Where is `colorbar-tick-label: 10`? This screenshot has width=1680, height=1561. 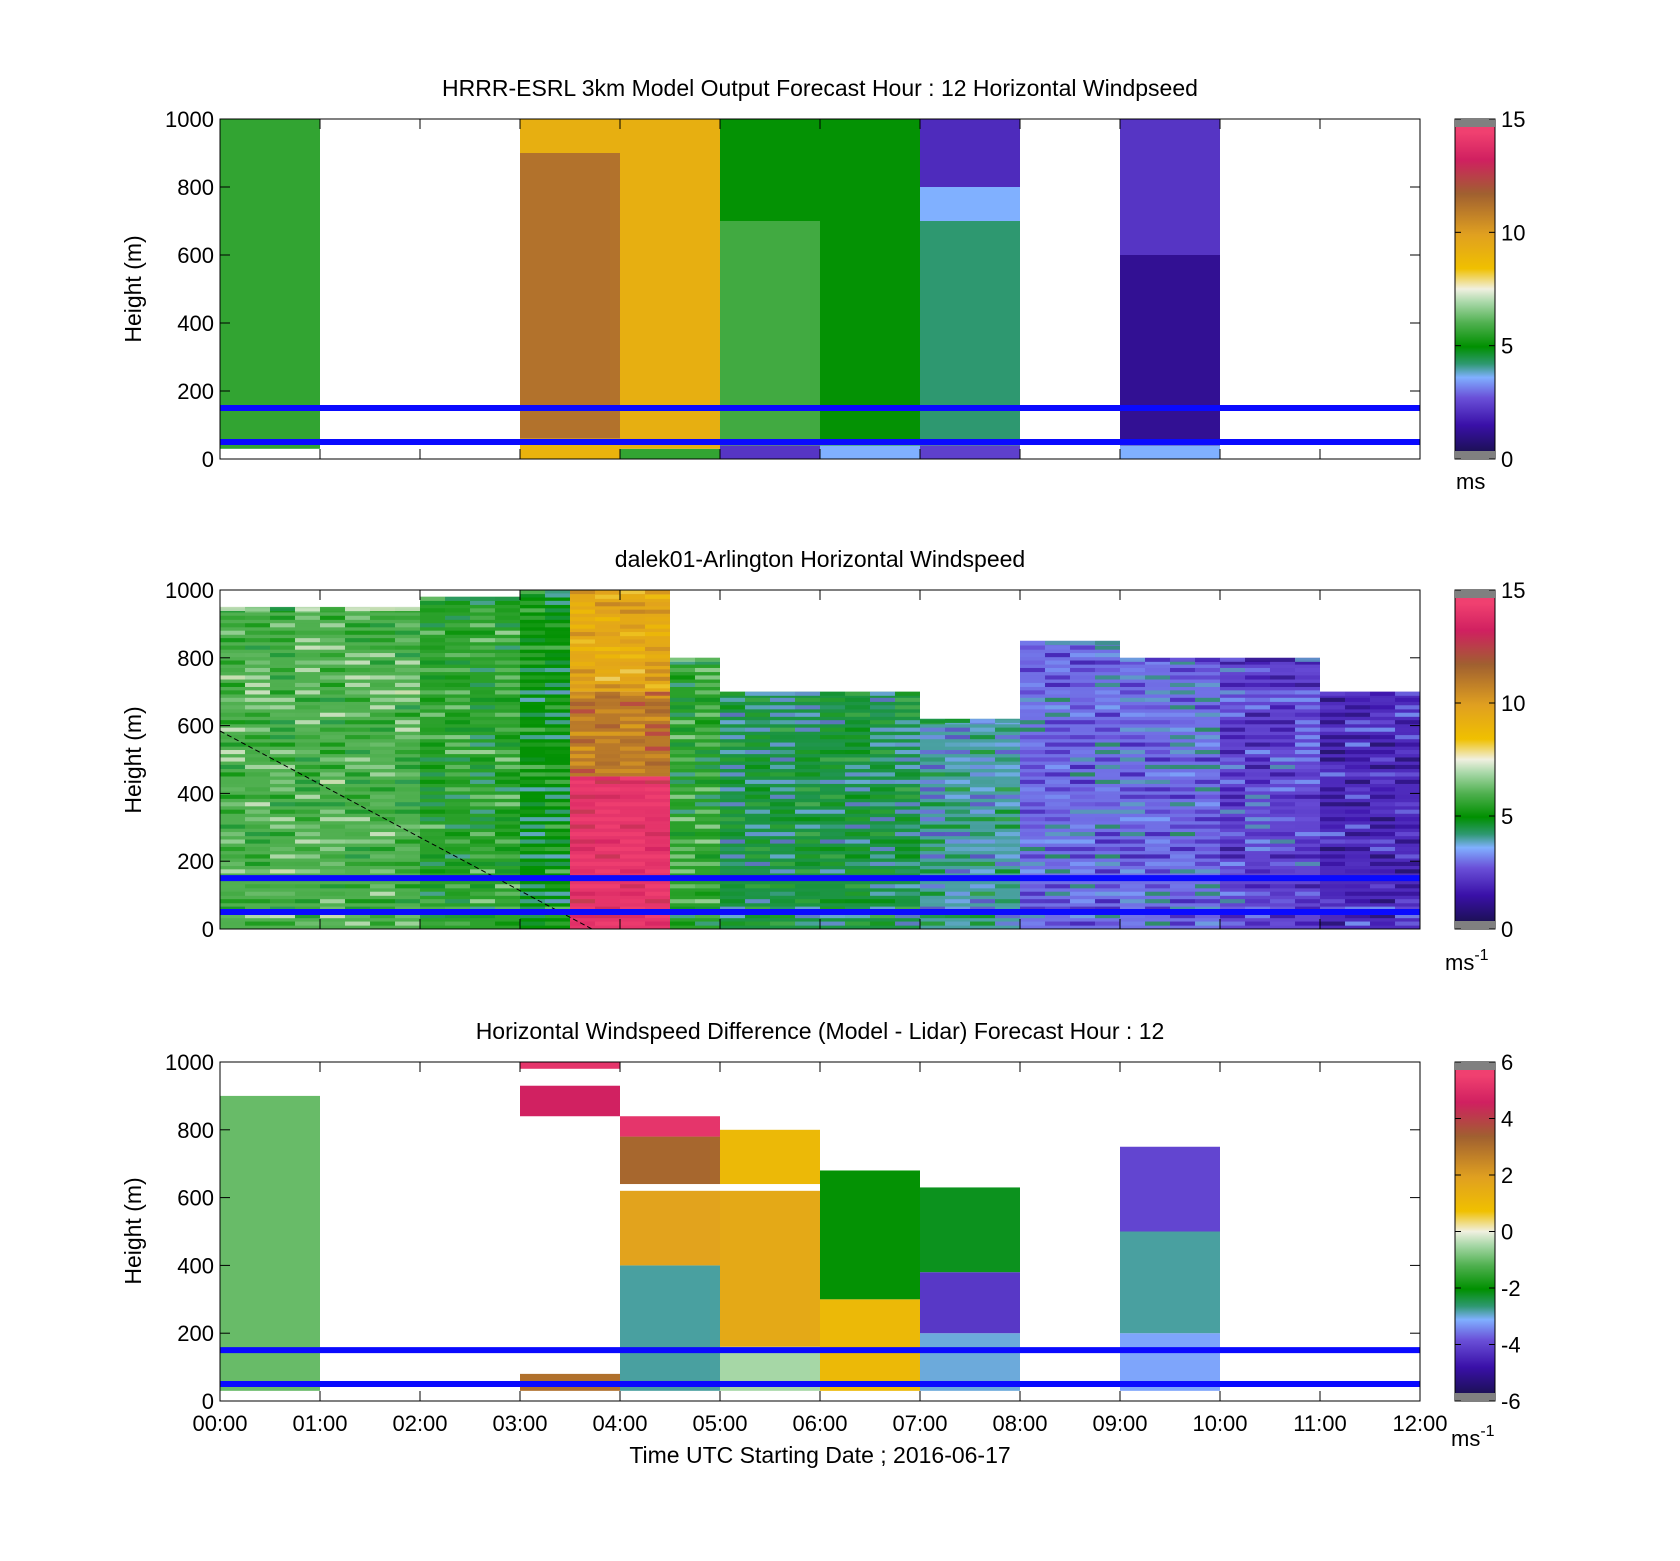
colorbar-tick-label: 10 is located at coordinates (1513, 232).